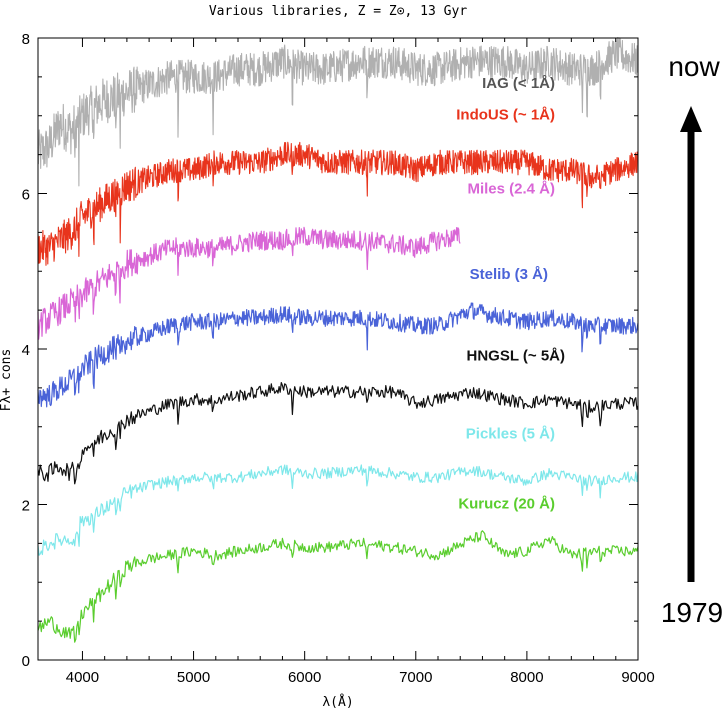 This screenshot has height=712, width=727. I want to click on timeline-top-label: now, so click(694, 66).